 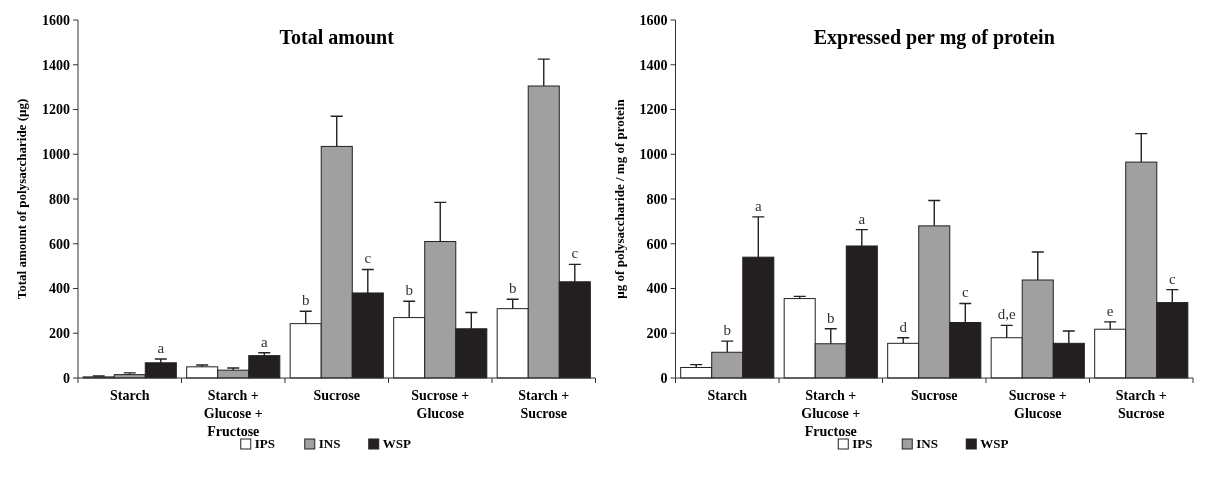 I want to click on data-label: d,e, so click(x=1006, y=314).